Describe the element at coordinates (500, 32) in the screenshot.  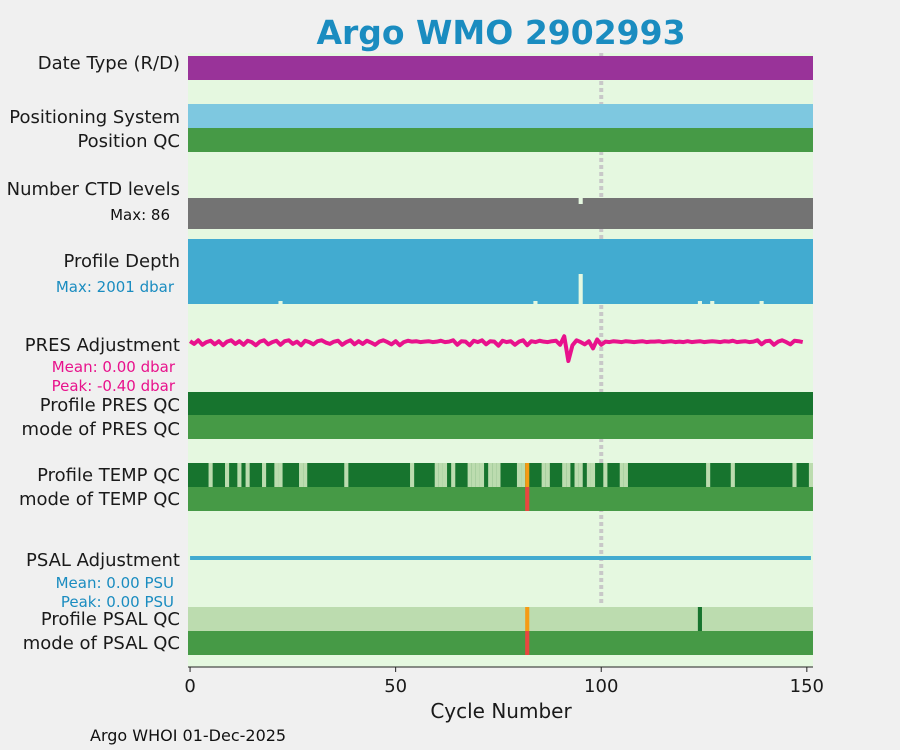
I see `chart-title: Argo WMO 2902993` at that location.